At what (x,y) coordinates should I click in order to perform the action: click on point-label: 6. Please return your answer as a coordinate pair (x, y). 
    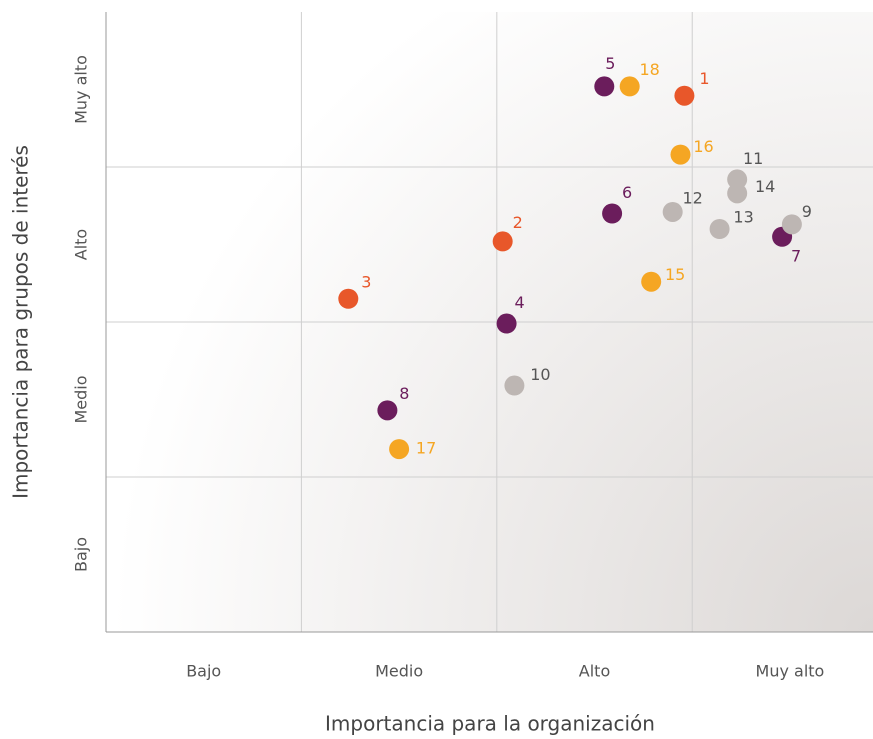
    Looking at the image, I should click on (627, 192).